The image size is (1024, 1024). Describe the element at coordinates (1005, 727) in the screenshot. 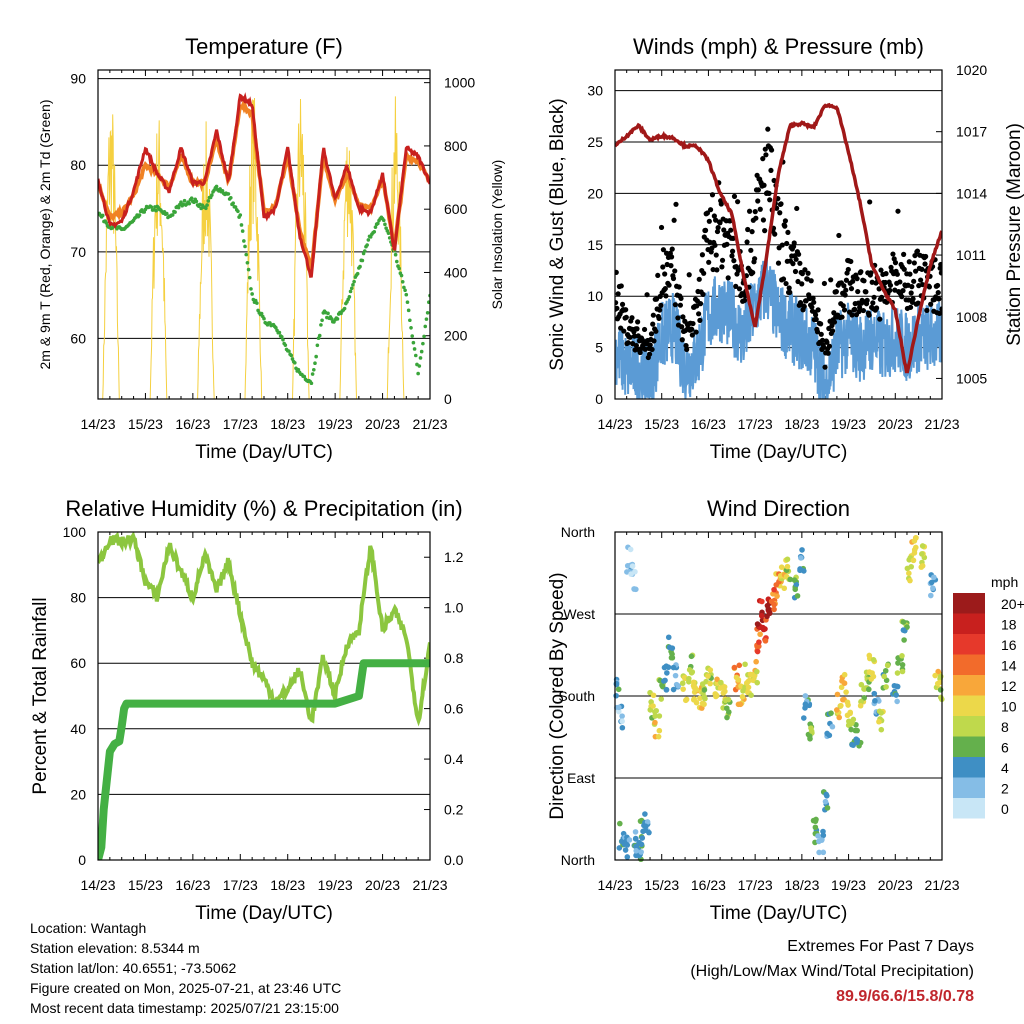

I see `colorbar-label: 8` at that location.